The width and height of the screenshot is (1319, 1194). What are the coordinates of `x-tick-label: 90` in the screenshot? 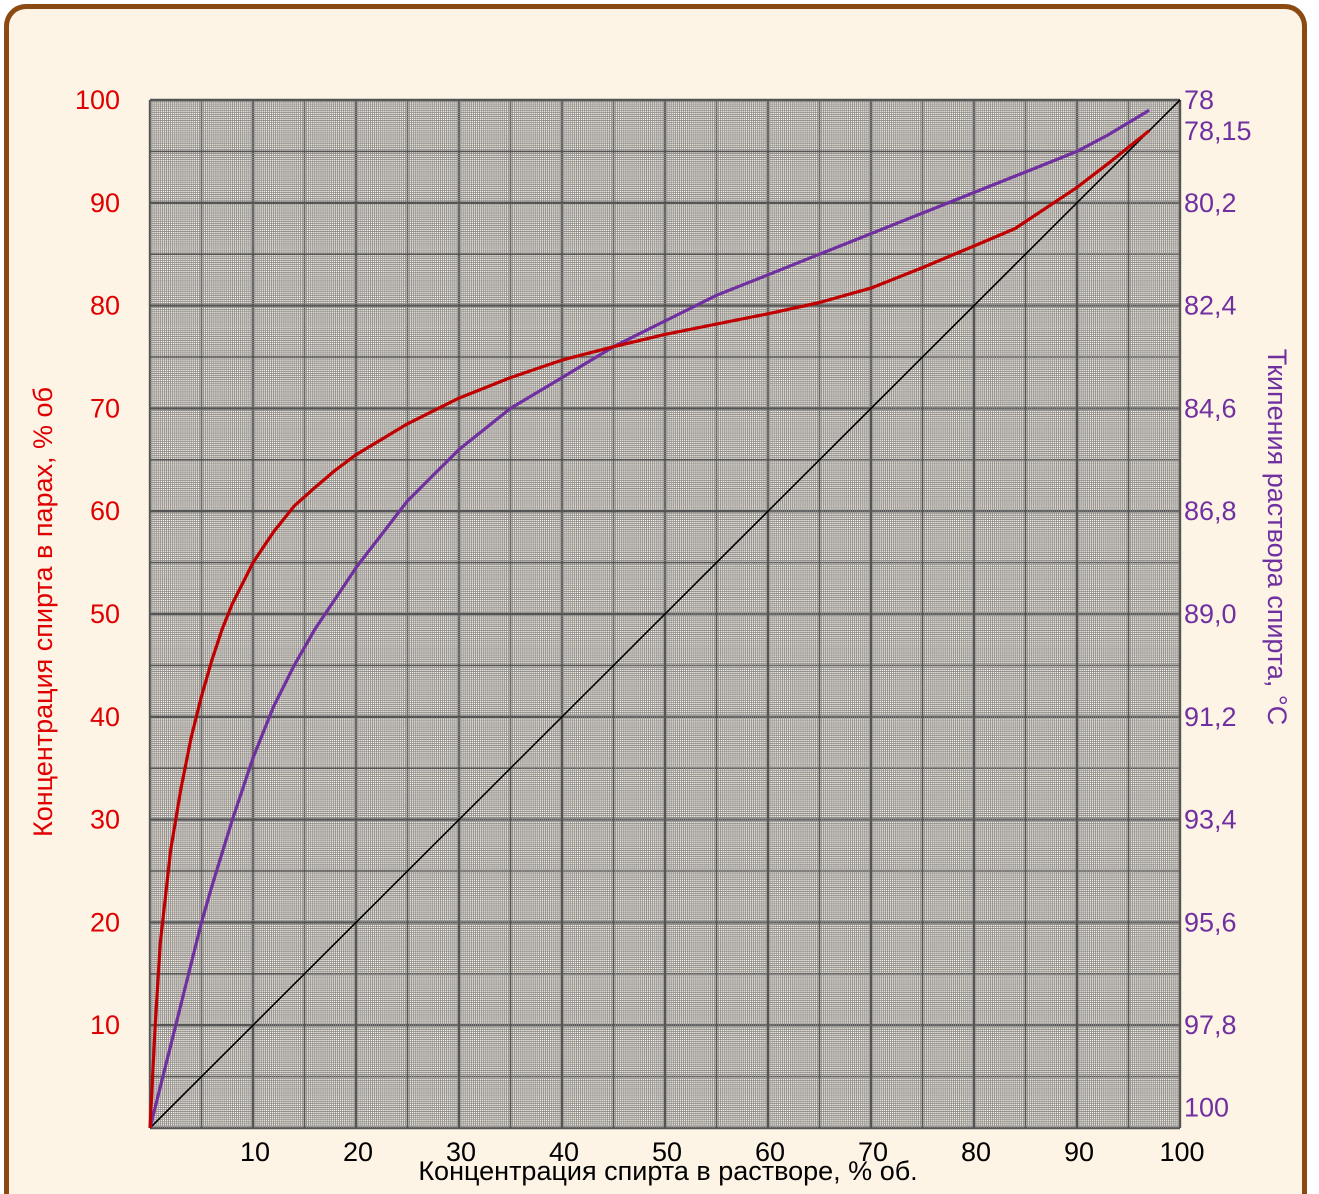 It's located at (1079, 1152).